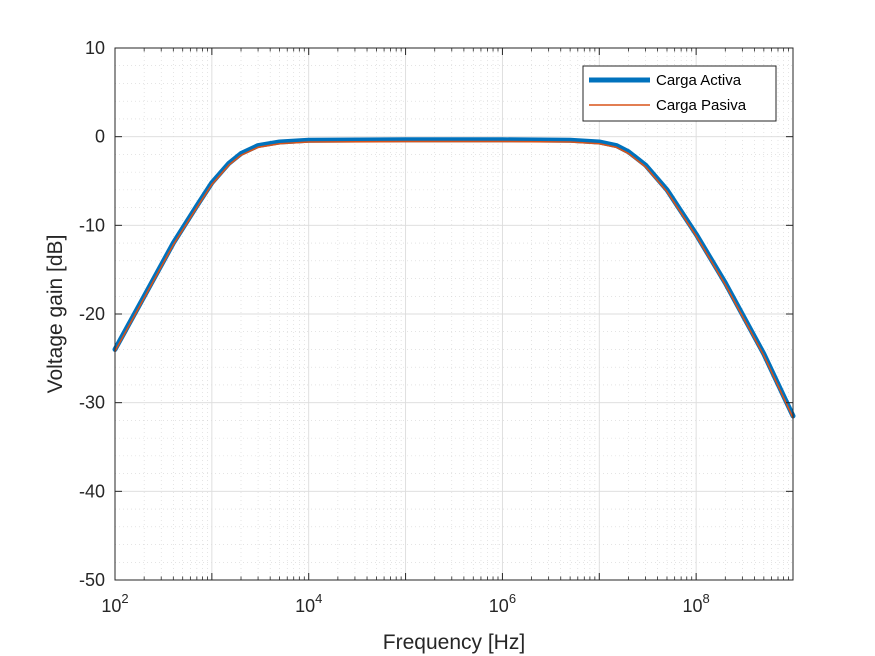  I want to click on legend-label-carga-activa: Carga Activa, so click(699, 80).